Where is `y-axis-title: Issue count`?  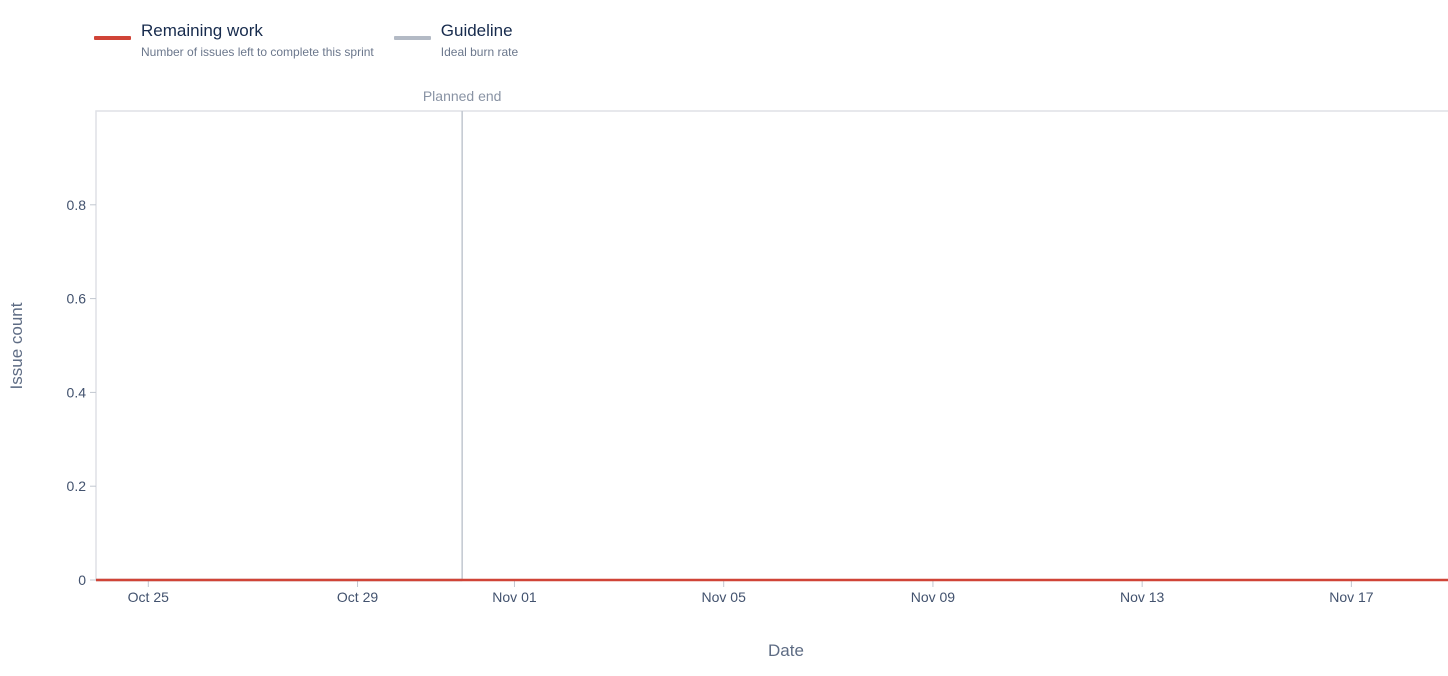 y-axis-title: Issue count is located at coordinates (16, 345).